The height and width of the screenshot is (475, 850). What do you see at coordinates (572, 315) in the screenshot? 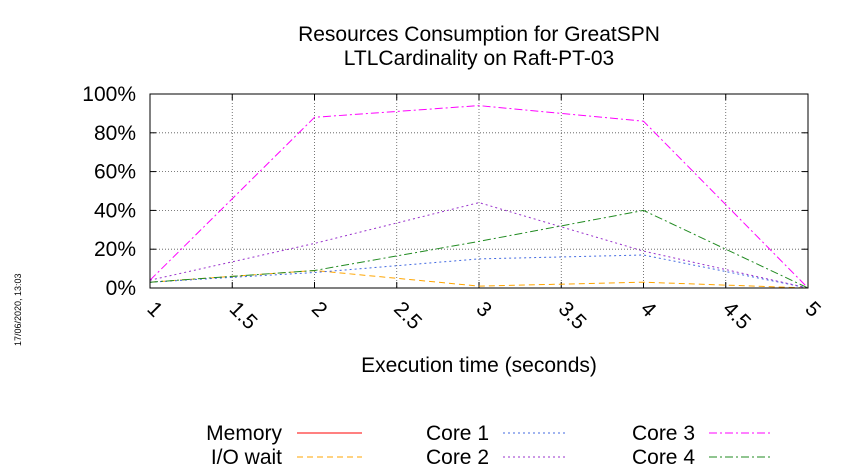
I see `x-tick-label: 3.5` at bounding box center [572, 315].